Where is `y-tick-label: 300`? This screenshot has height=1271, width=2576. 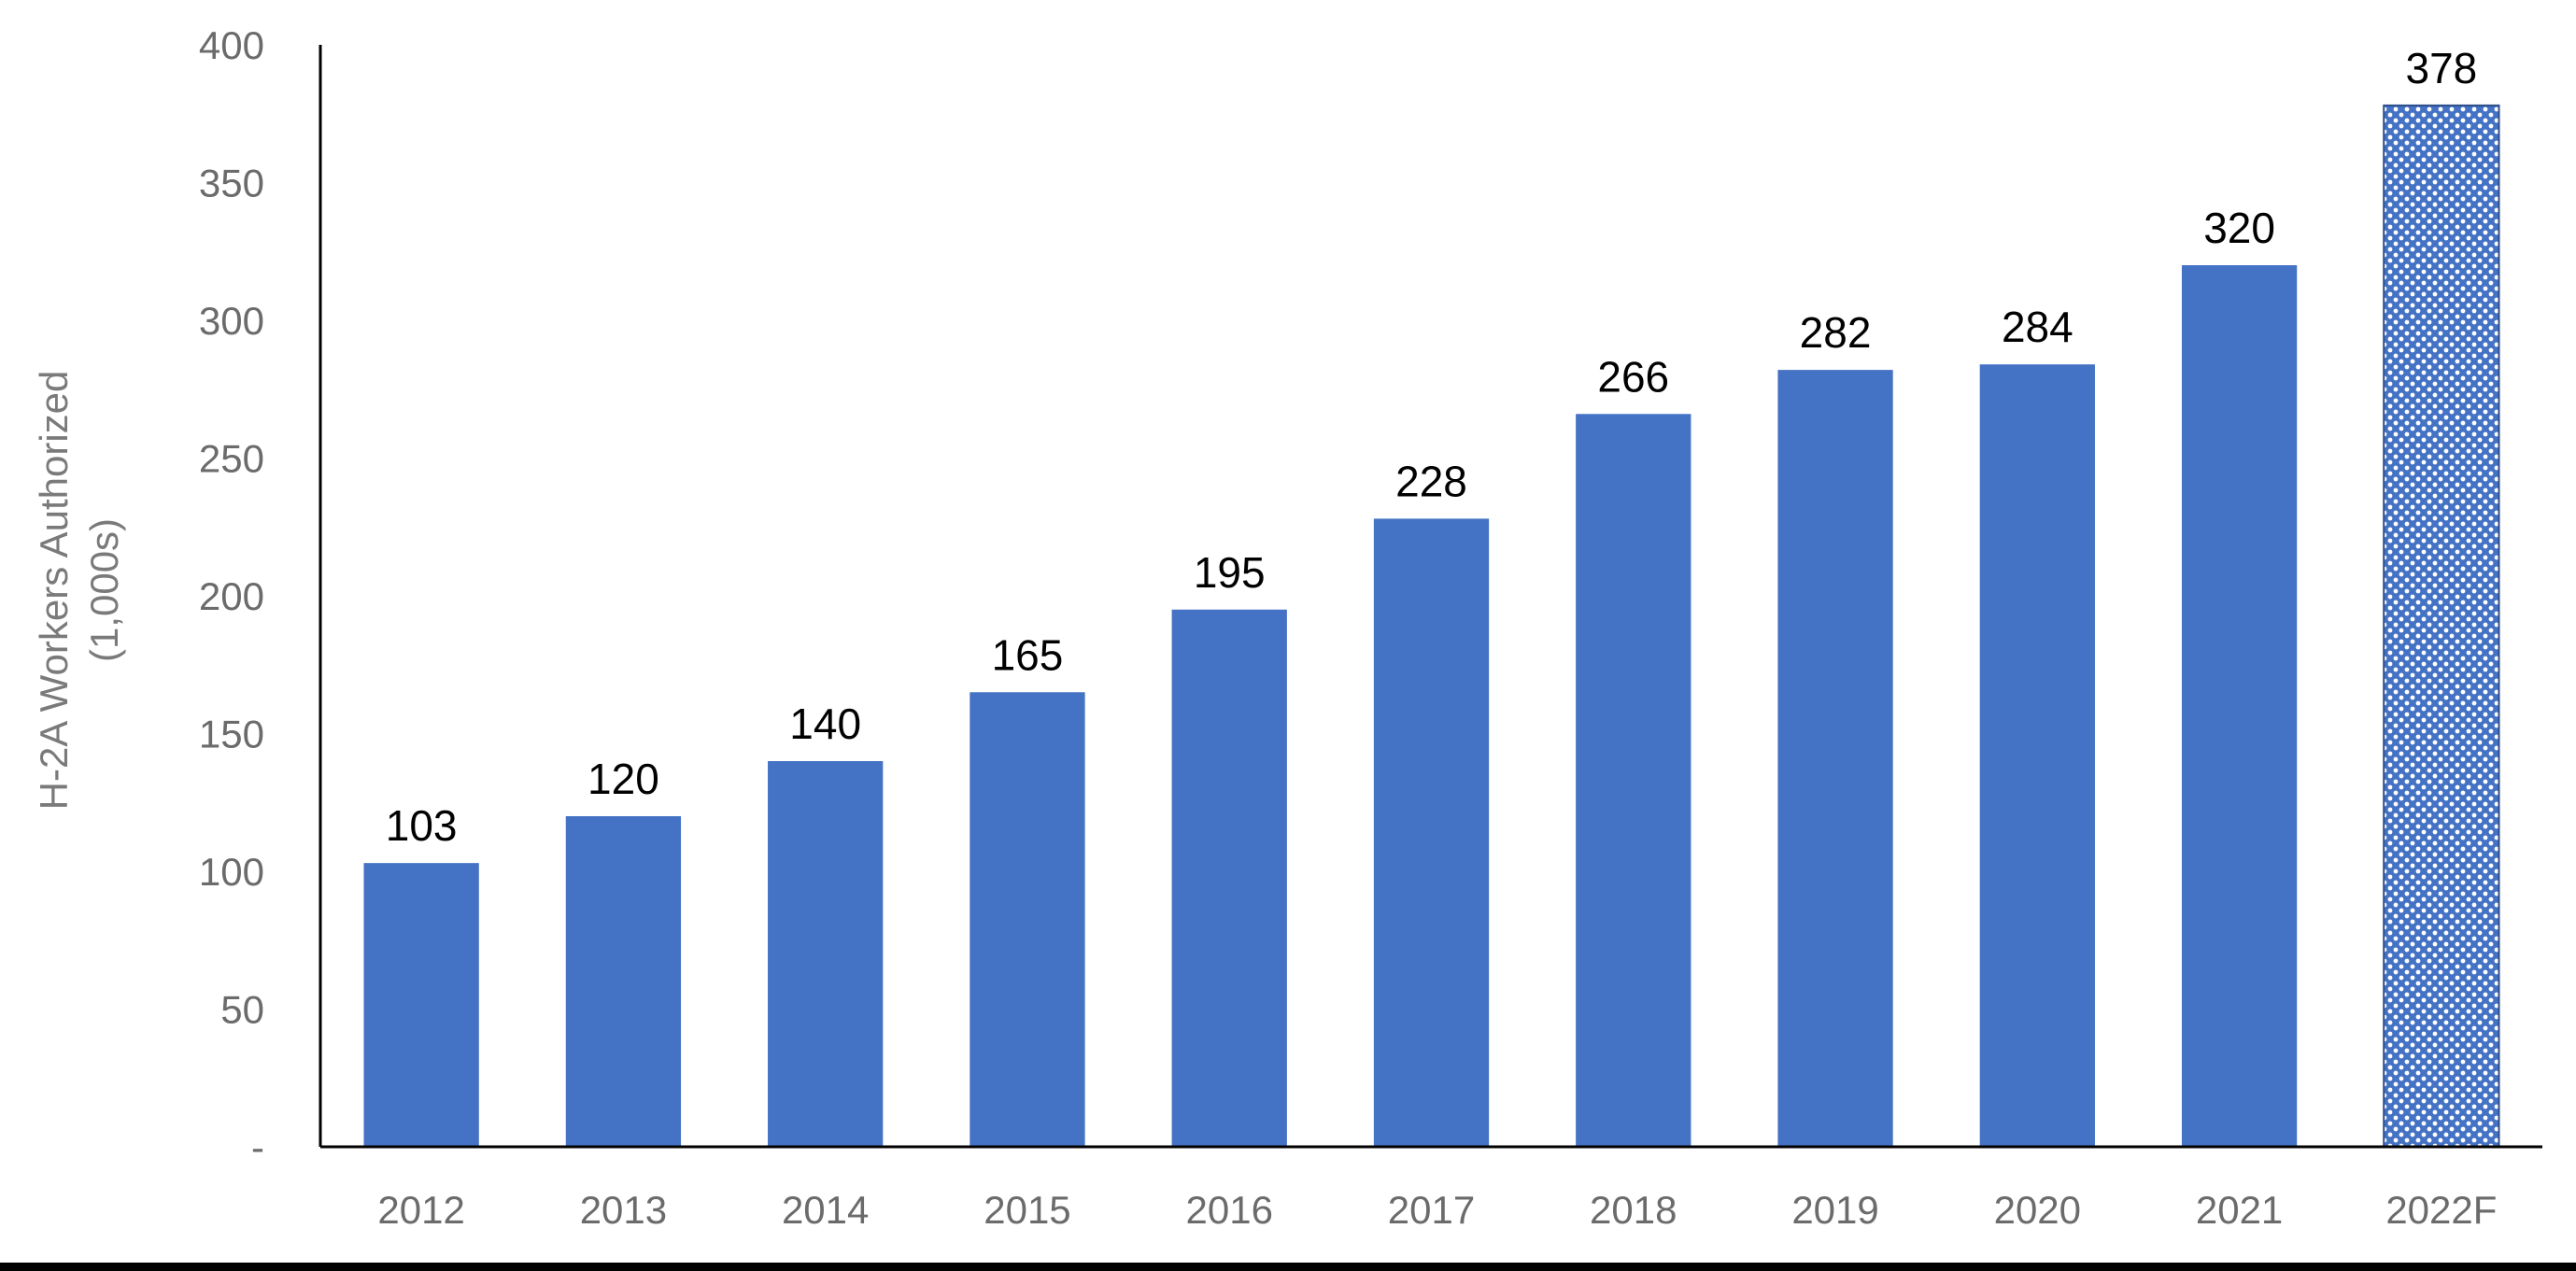
y-tick-label: 300 is located at coordinates (231, 321).